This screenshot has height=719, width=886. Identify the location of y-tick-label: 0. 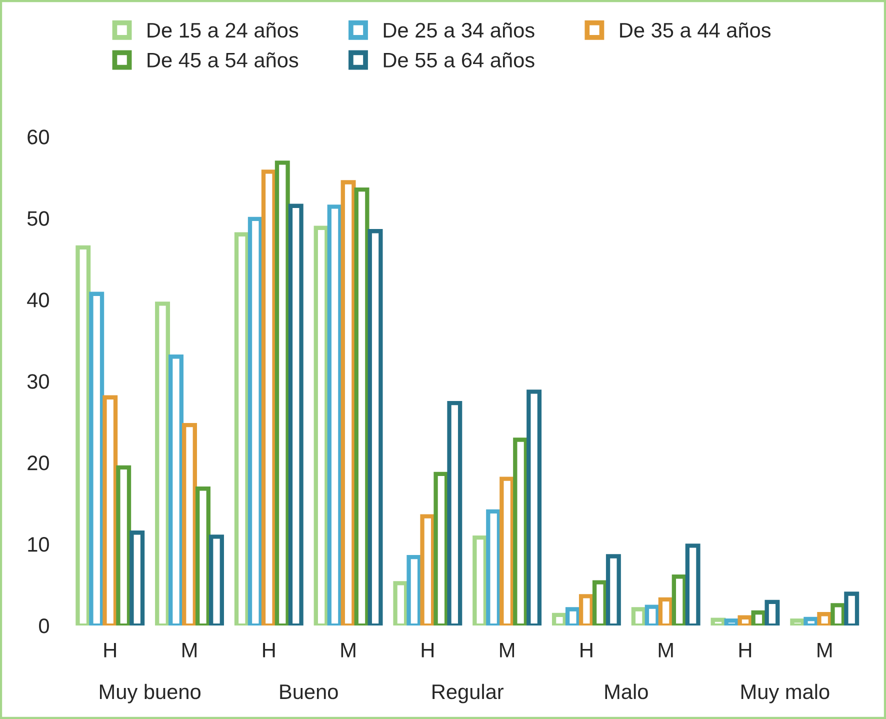
(44, 626).